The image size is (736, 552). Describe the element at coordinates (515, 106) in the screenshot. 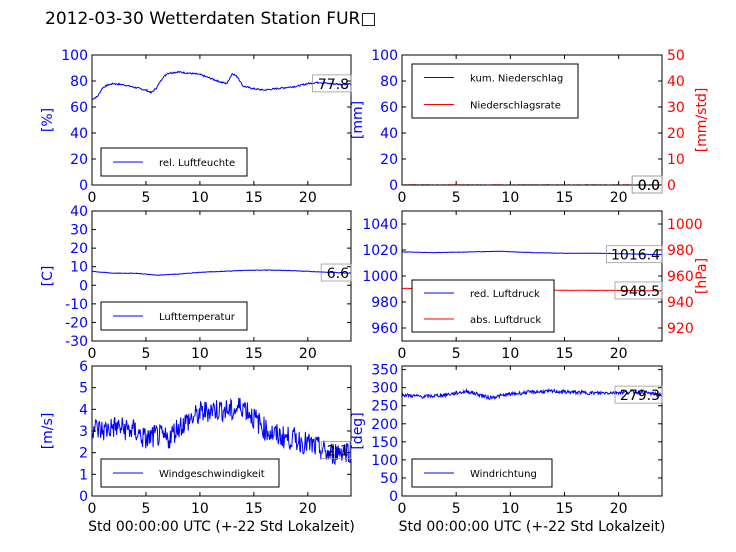

I see `legend-label: Niederschlagsrate` at that location.